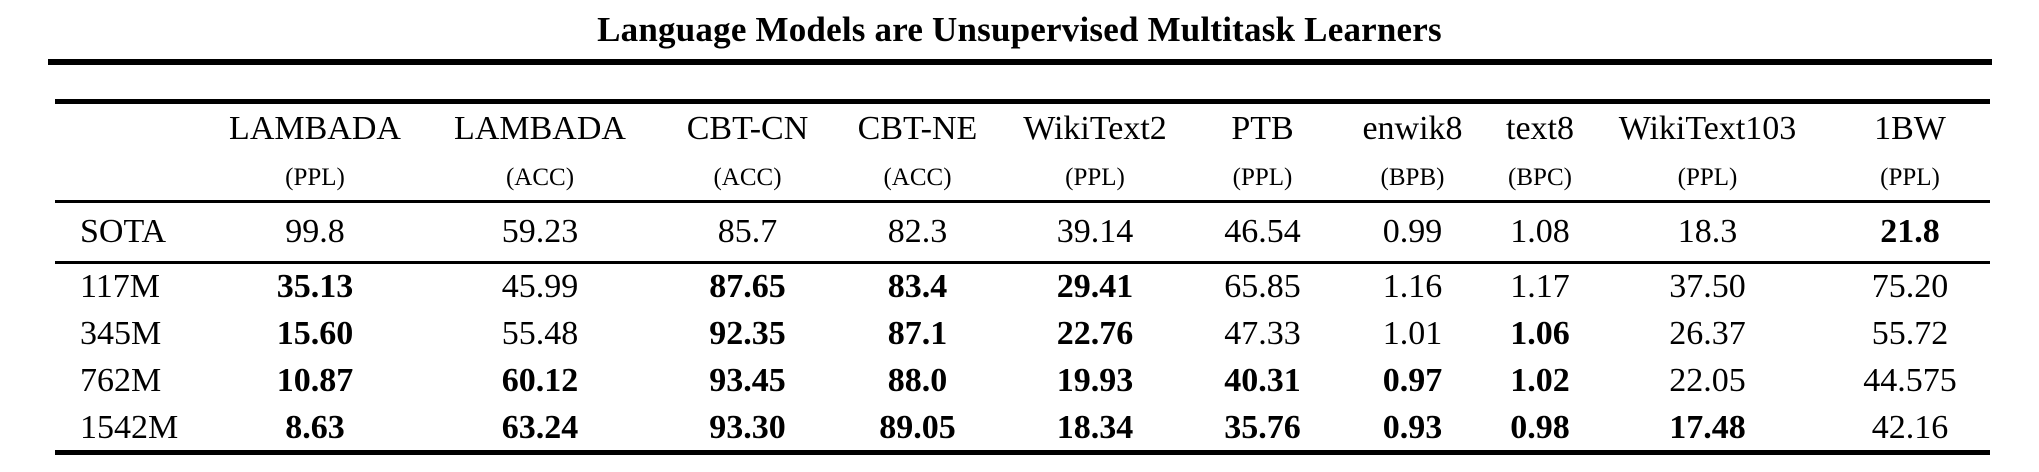 The width and height of the screenshot is (2039, 472). I want to click on column-header-lambada-ppl: LAMBADA, so click(315, 128).